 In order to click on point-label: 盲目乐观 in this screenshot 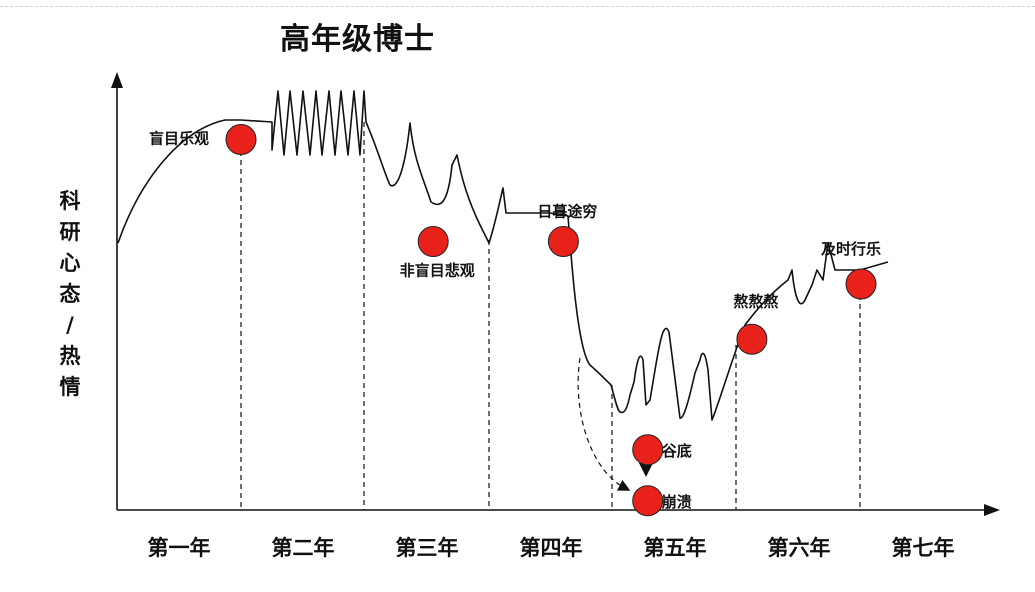, I will do `click(179, 139)`.